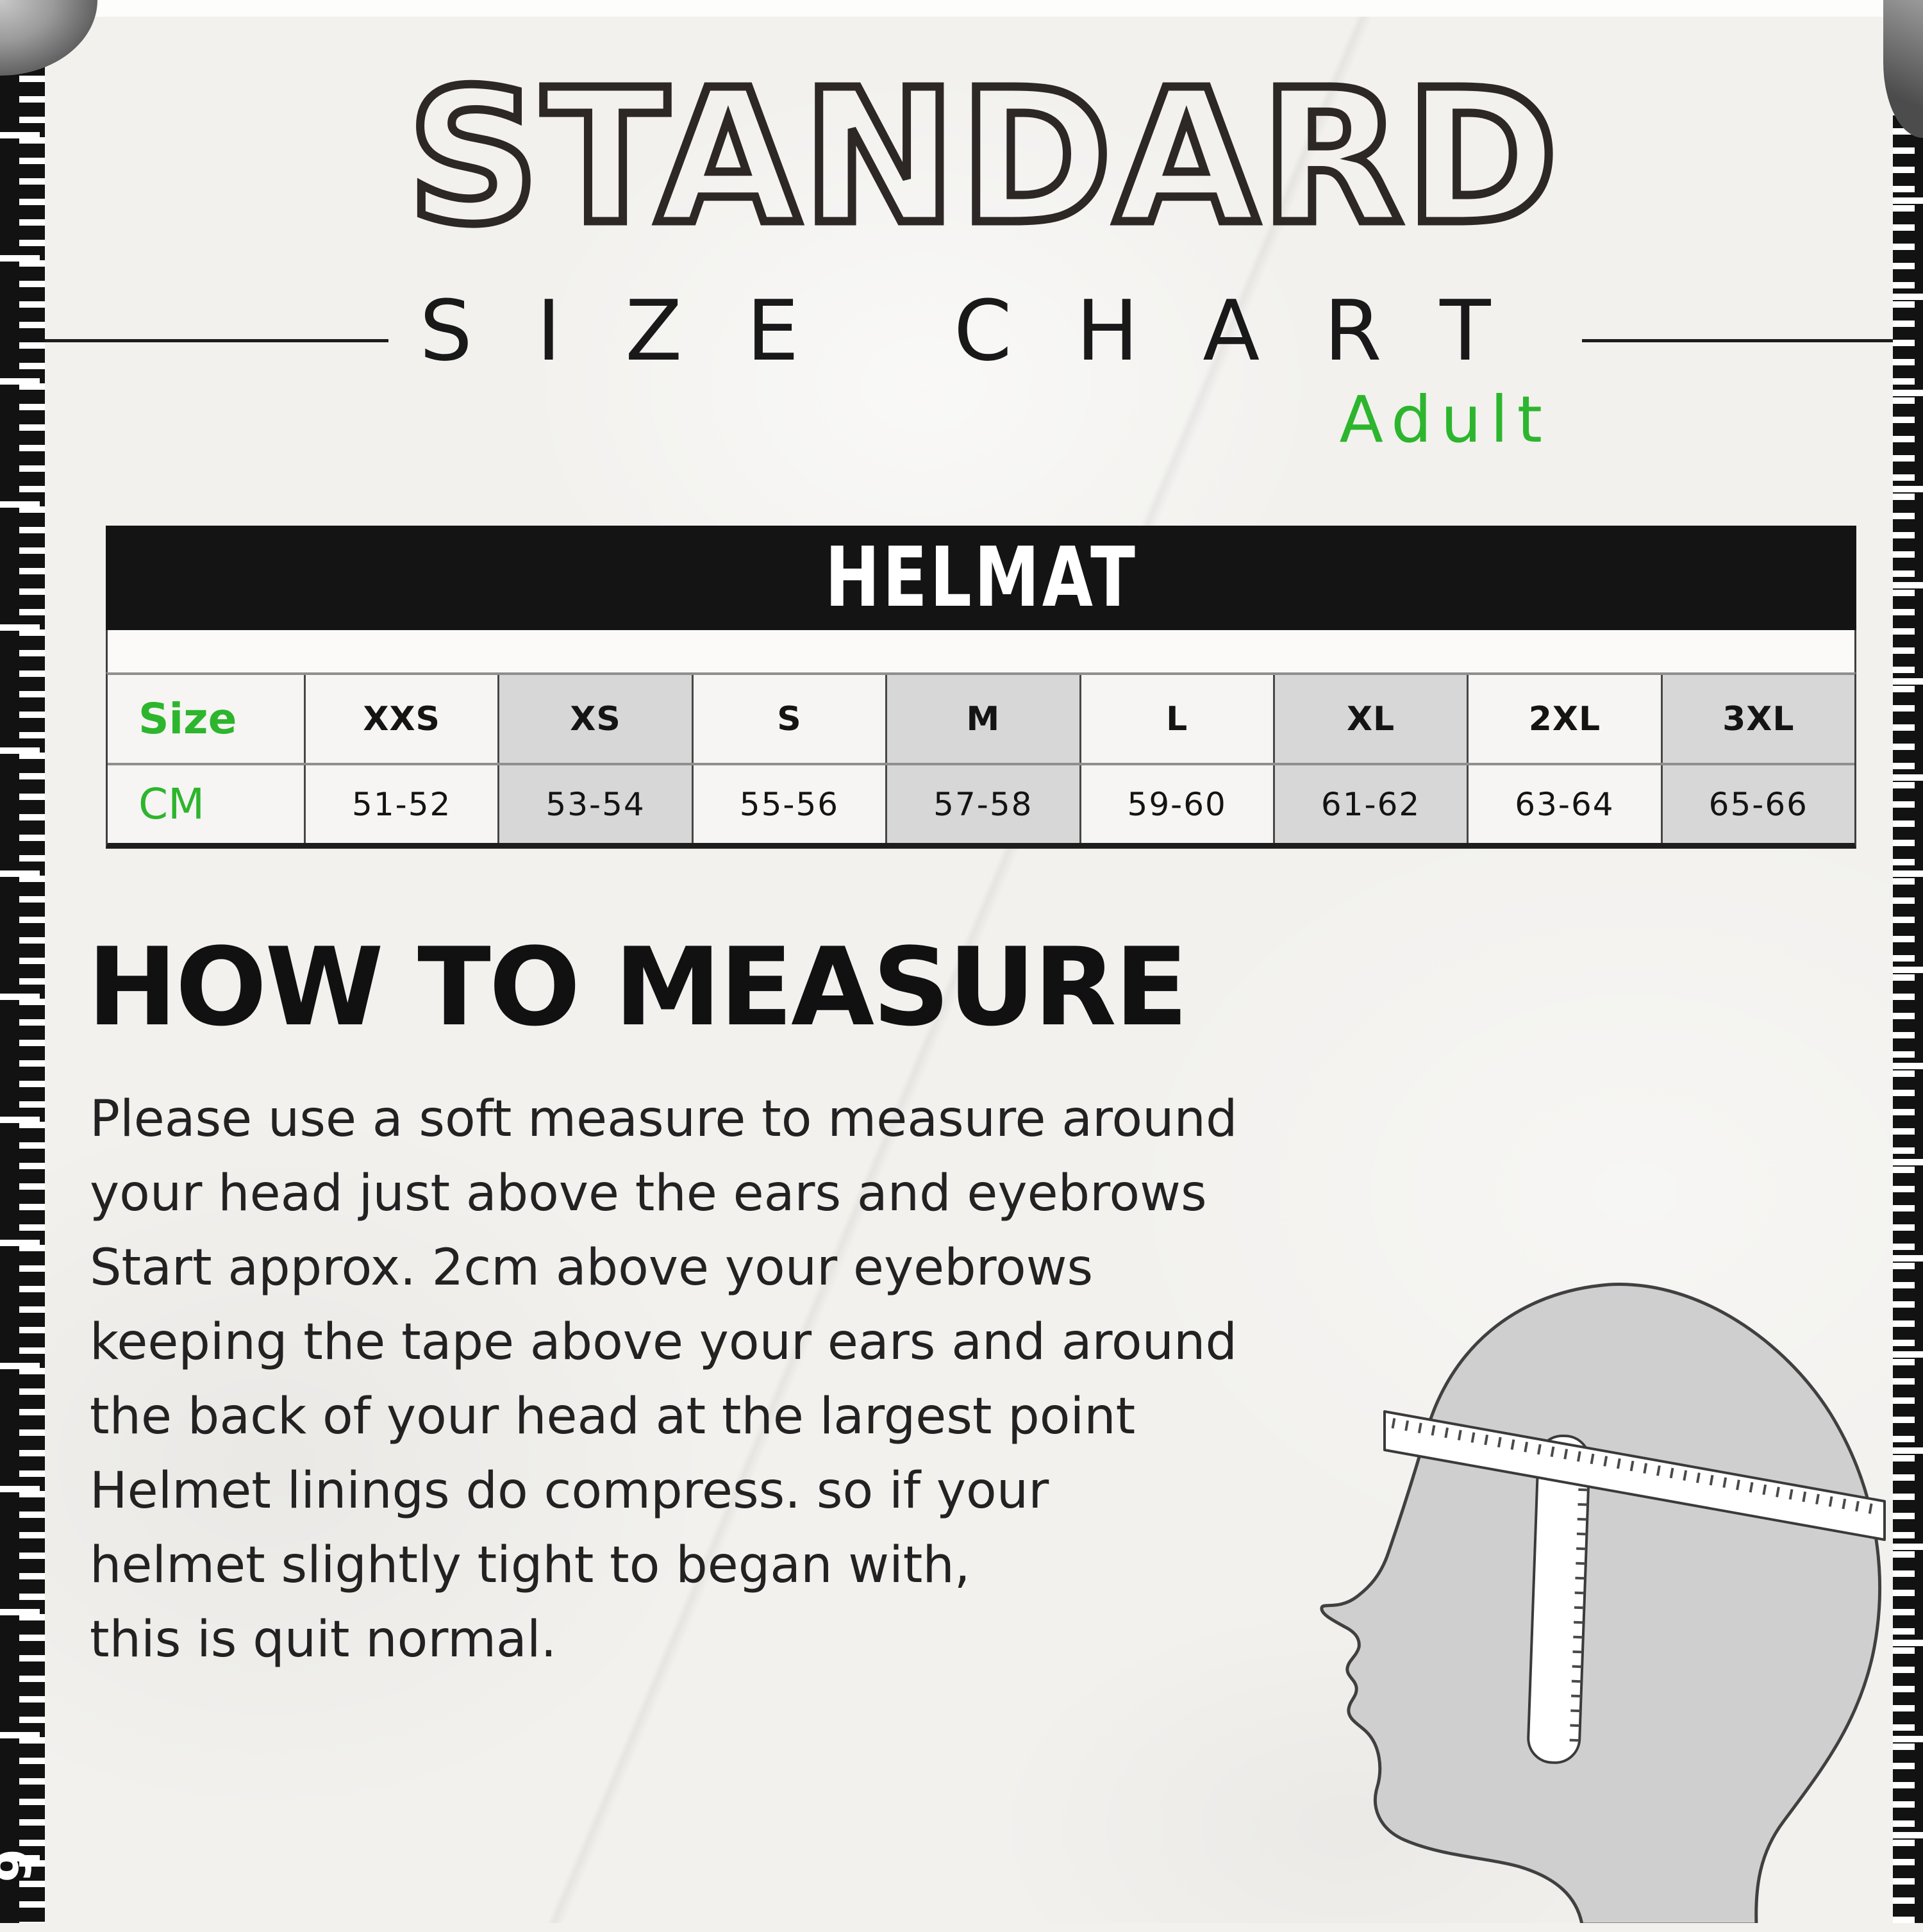  What do you see at coordinates (217, 340) in the screenshot?
I see `subtitle-rule-left` at bounding box center [217, 340].